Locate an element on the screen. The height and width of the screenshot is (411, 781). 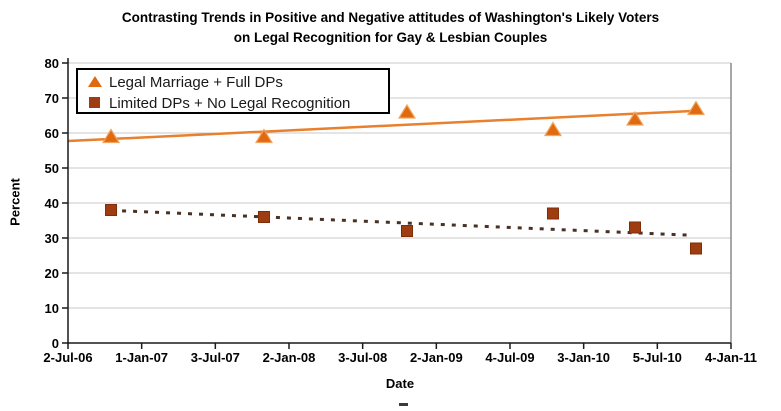
legend-label-negative: Limited DPs + No Legal Recognition is located at coordinates (230, 103).